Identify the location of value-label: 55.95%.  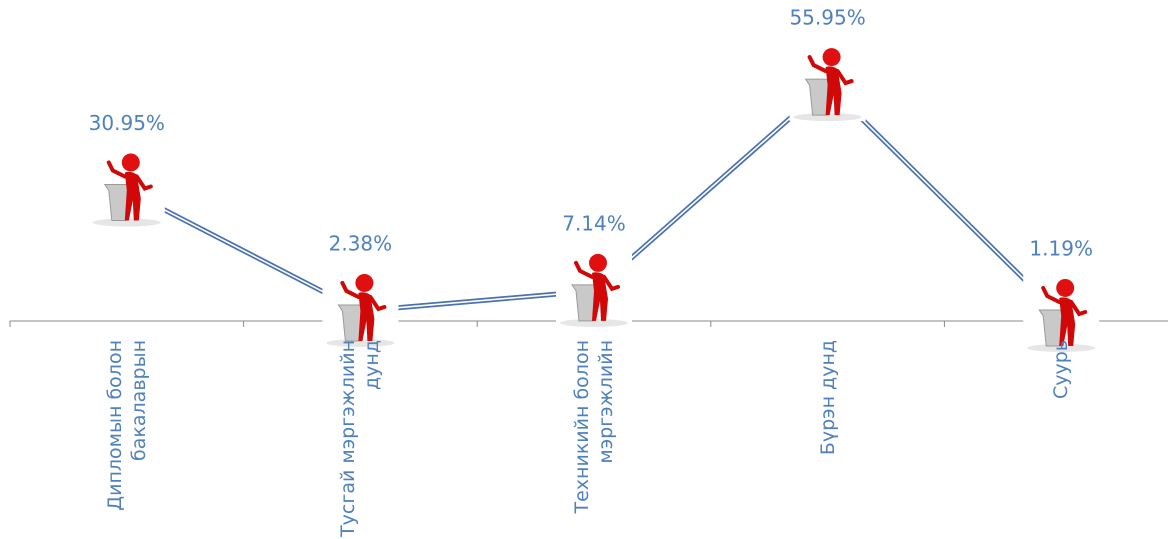
(827, 18).